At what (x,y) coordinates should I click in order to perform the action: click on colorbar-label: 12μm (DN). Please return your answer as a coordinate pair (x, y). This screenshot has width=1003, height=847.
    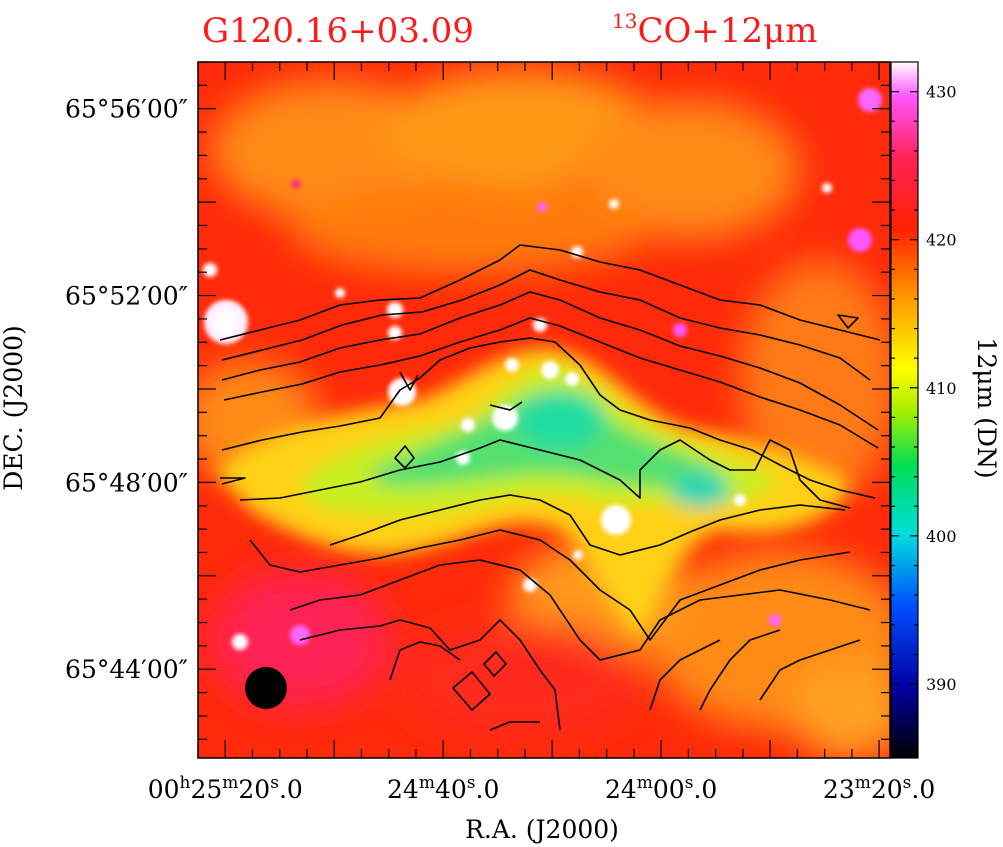
    Looking at the image, I should click on (986, 407).